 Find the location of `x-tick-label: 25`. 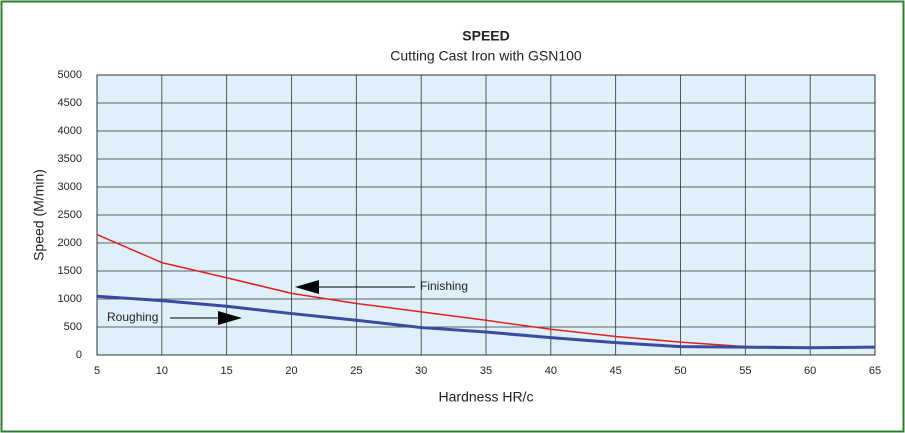

x-tick-label: 25 is located at coordinates (356, 371).